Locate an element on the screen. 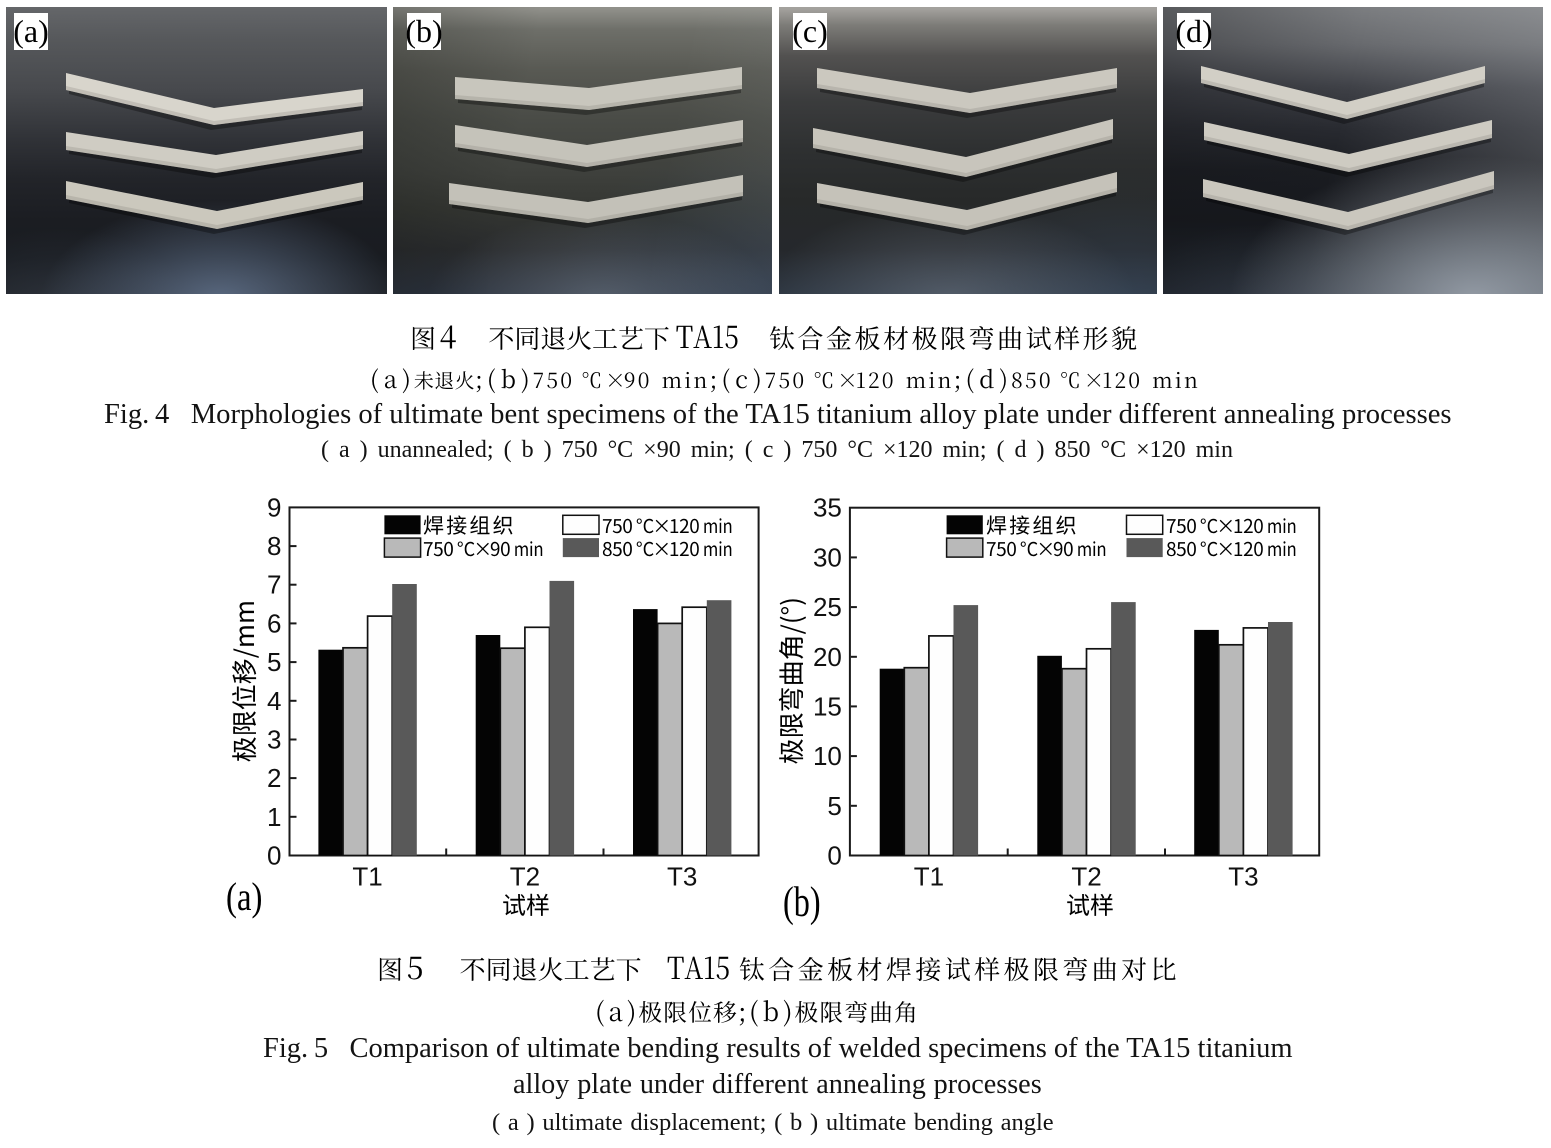 Image resolution: width=1551 pixels, height=1148 pixels. svg-text: 2 is located at coordinates (274, 778).